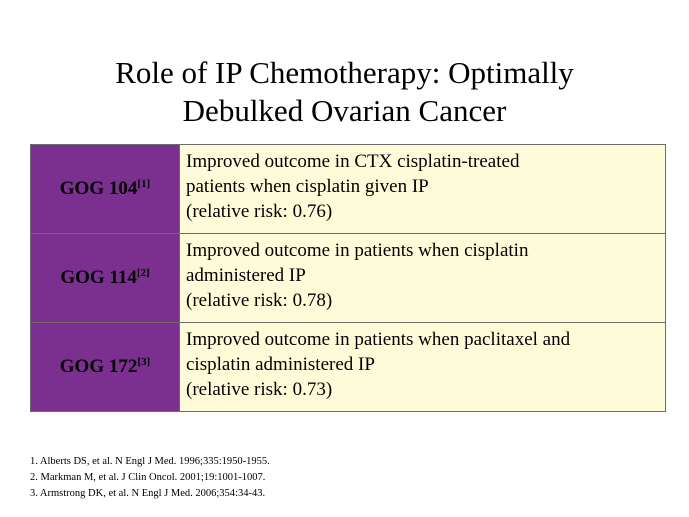  I want to click on trial-reference: [3], so click(144, 362).